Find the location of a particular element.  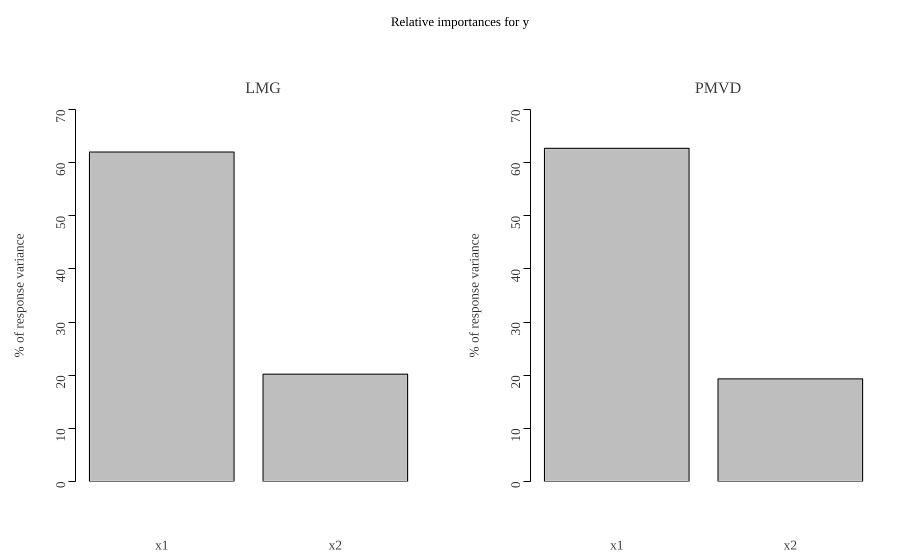

chart-title: PMVD is located at coordinates (718, 88).